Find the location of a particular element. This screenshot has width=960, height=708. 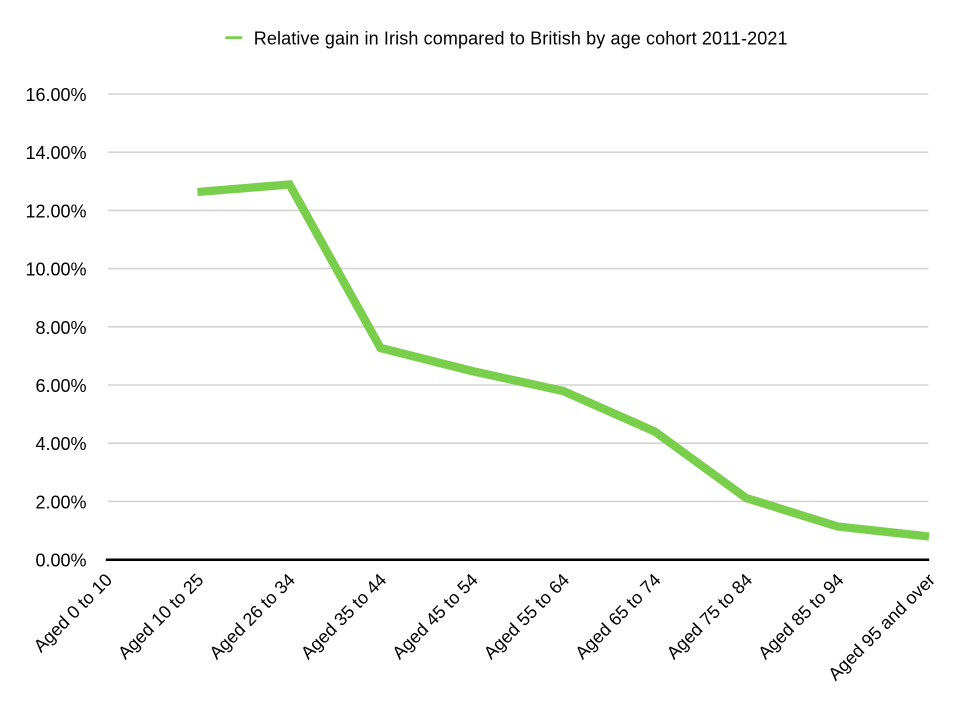

svg-text: 6.00% is located at coordinates (60, 386).